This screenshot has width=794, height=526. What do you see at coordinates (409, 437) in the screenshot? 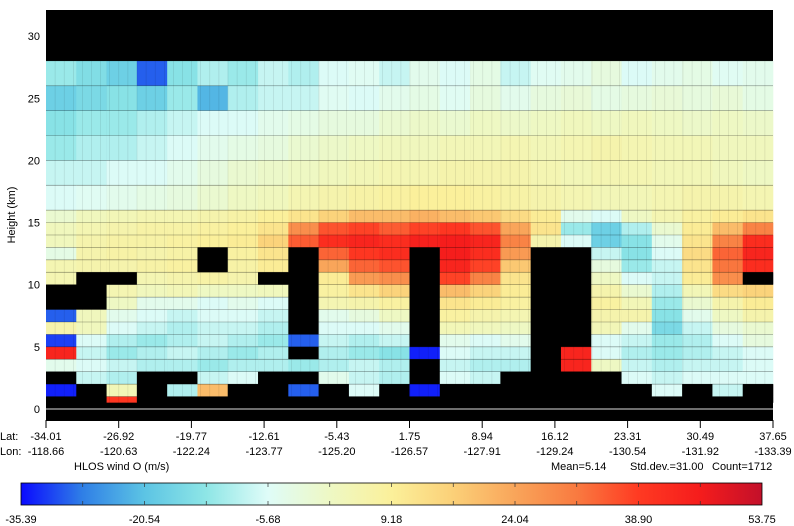
I see `lat-tick-label: 1.75` at bounding box center [409, 437].